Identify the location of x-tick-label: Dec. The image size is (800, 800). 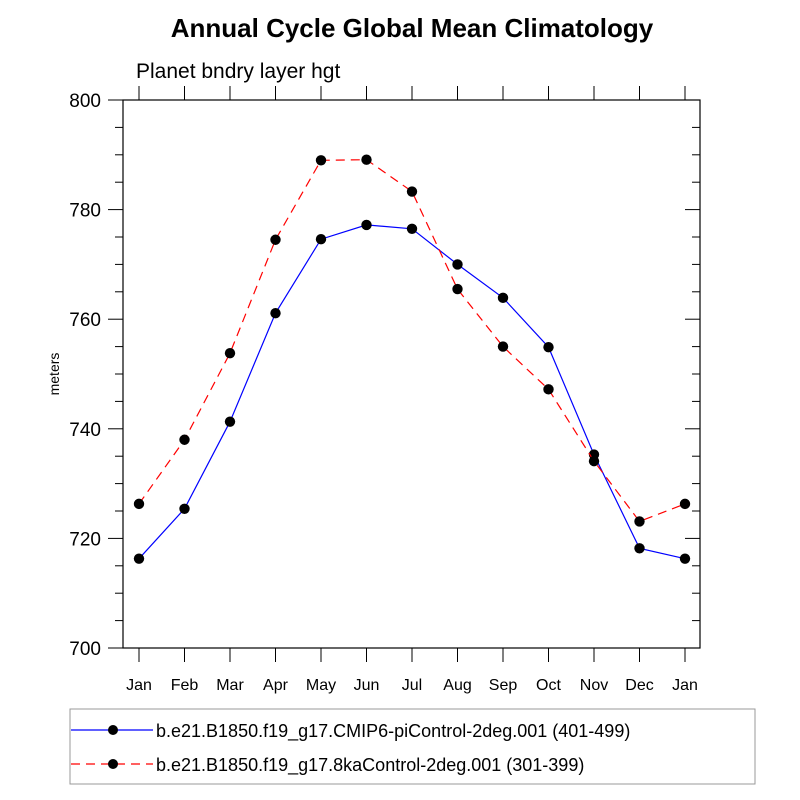
(639, 685).